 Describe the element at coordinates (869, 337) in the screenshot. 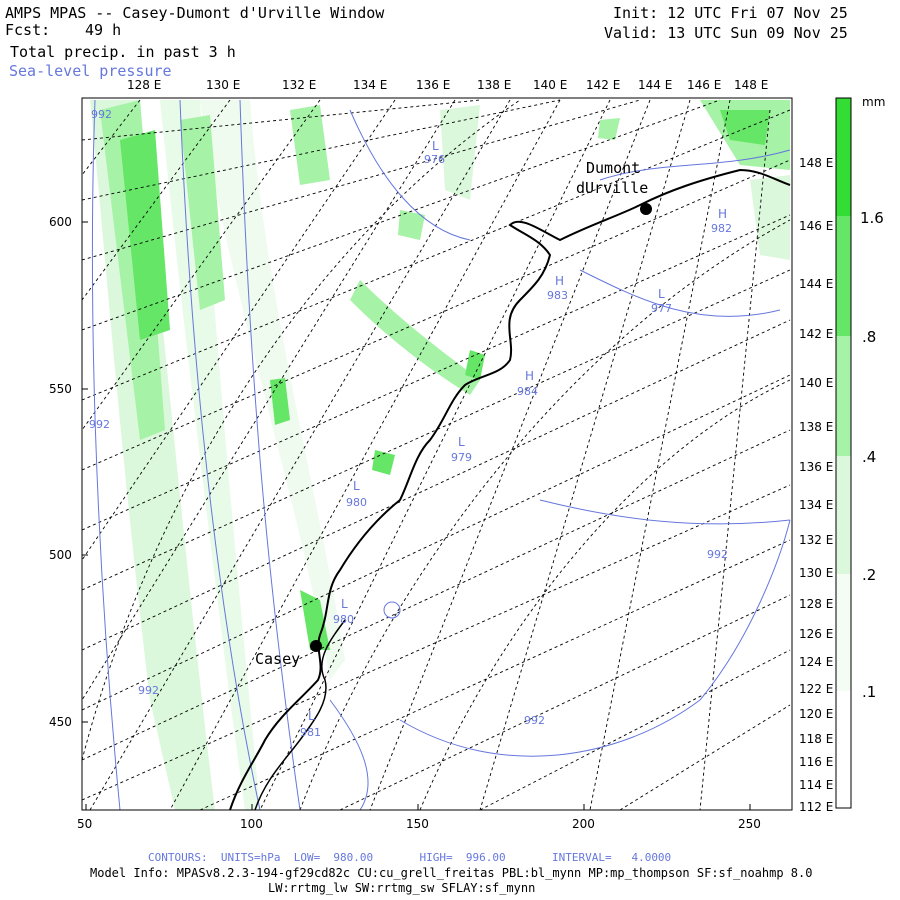

I see `colorbar-label: .8` at that location.